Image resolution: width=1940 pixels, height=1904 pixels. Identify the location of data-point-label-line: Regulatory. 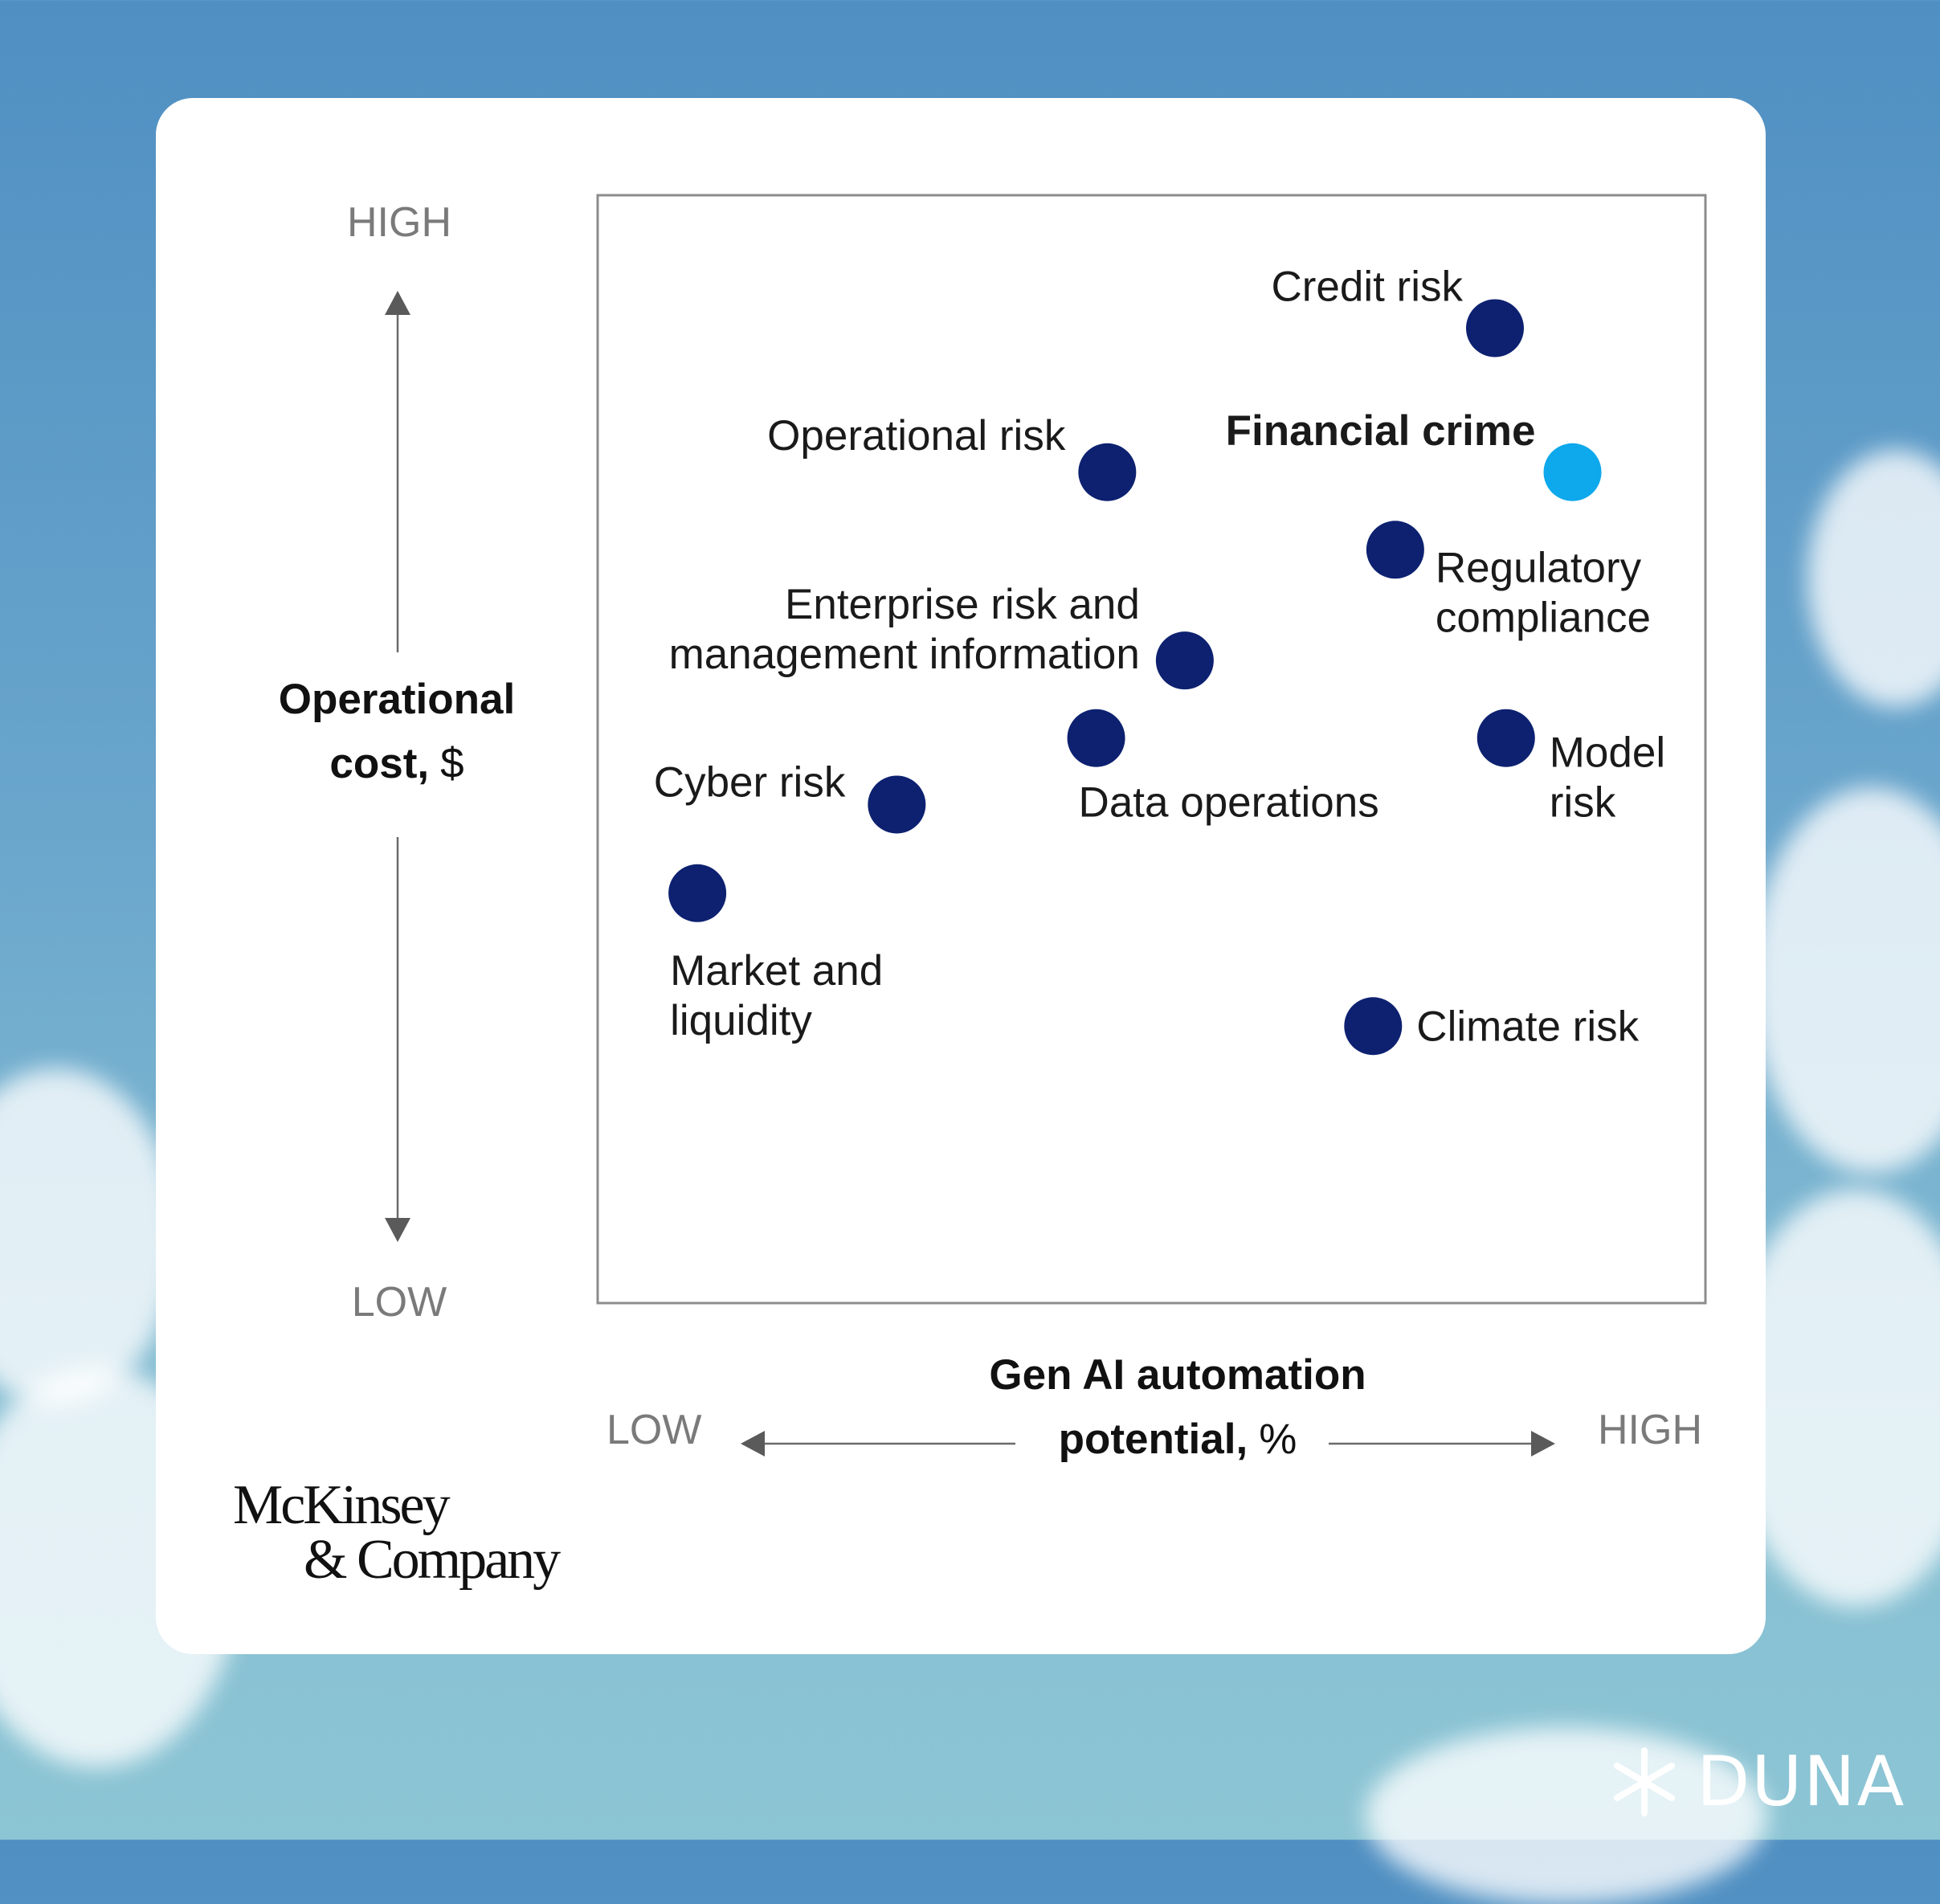
(1539, 567).